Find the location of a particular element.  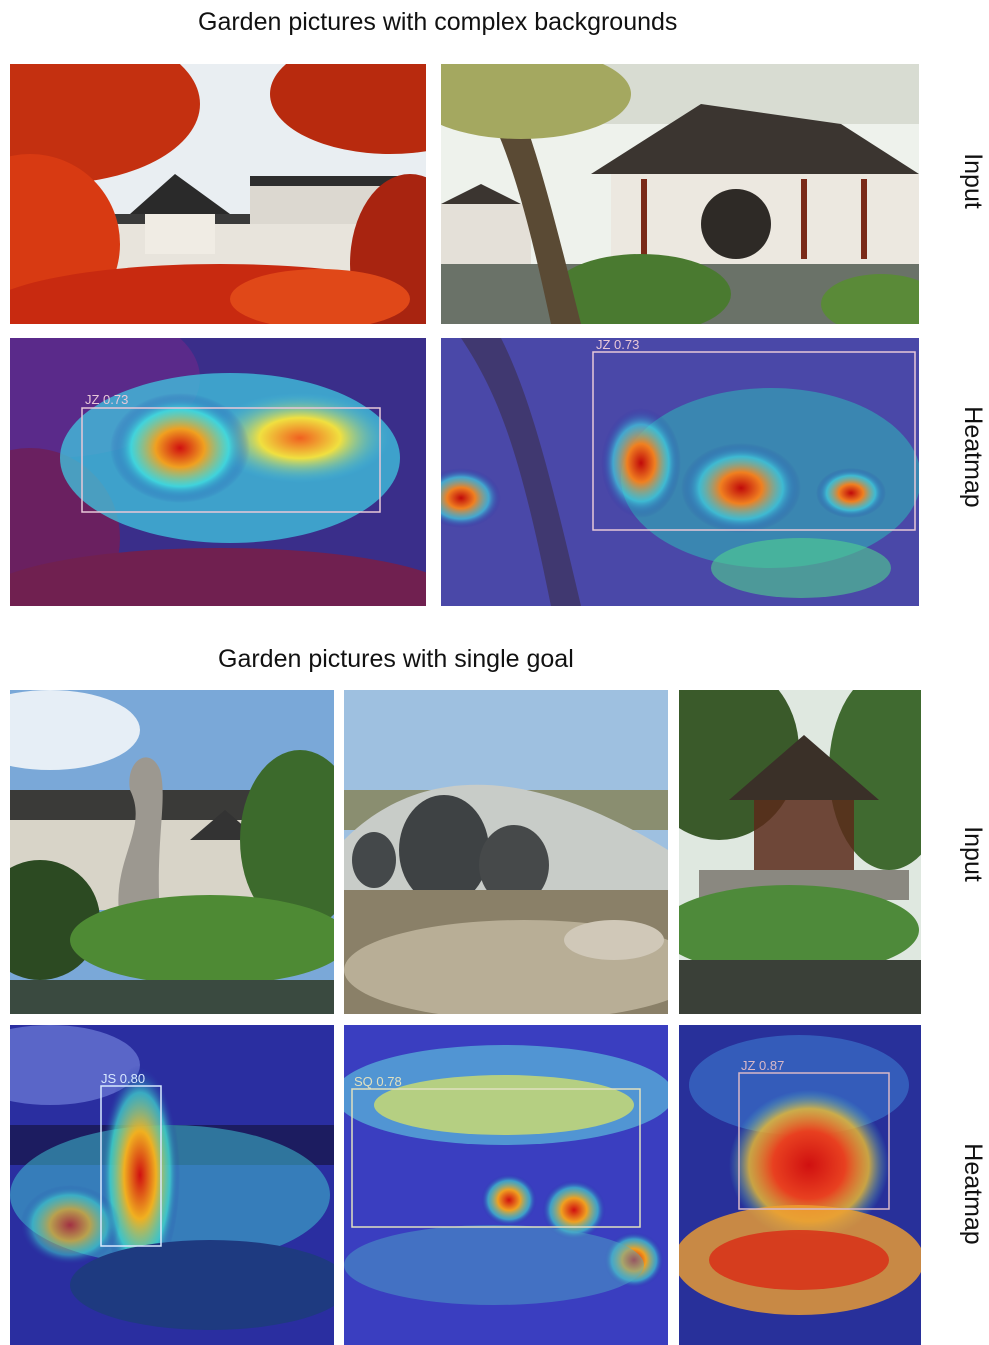

heatmap-image-moon-gate-pavilion: JZ 0.73 is located at coordinates (680, 472).